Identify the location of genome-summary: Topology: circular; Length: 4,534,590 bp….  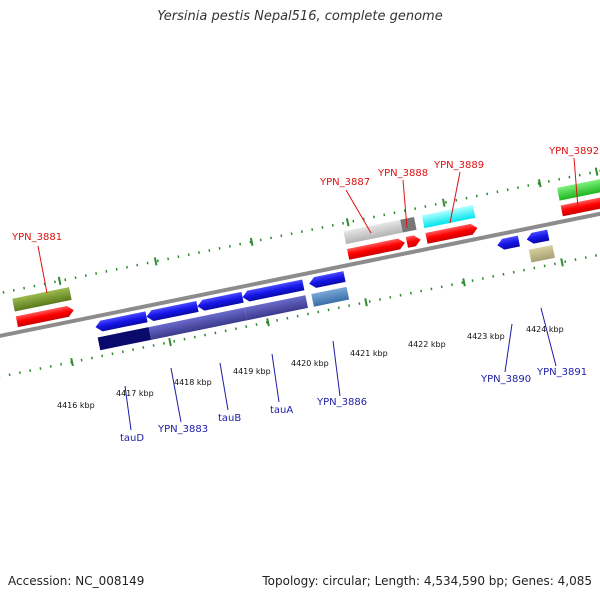
(427, 581).